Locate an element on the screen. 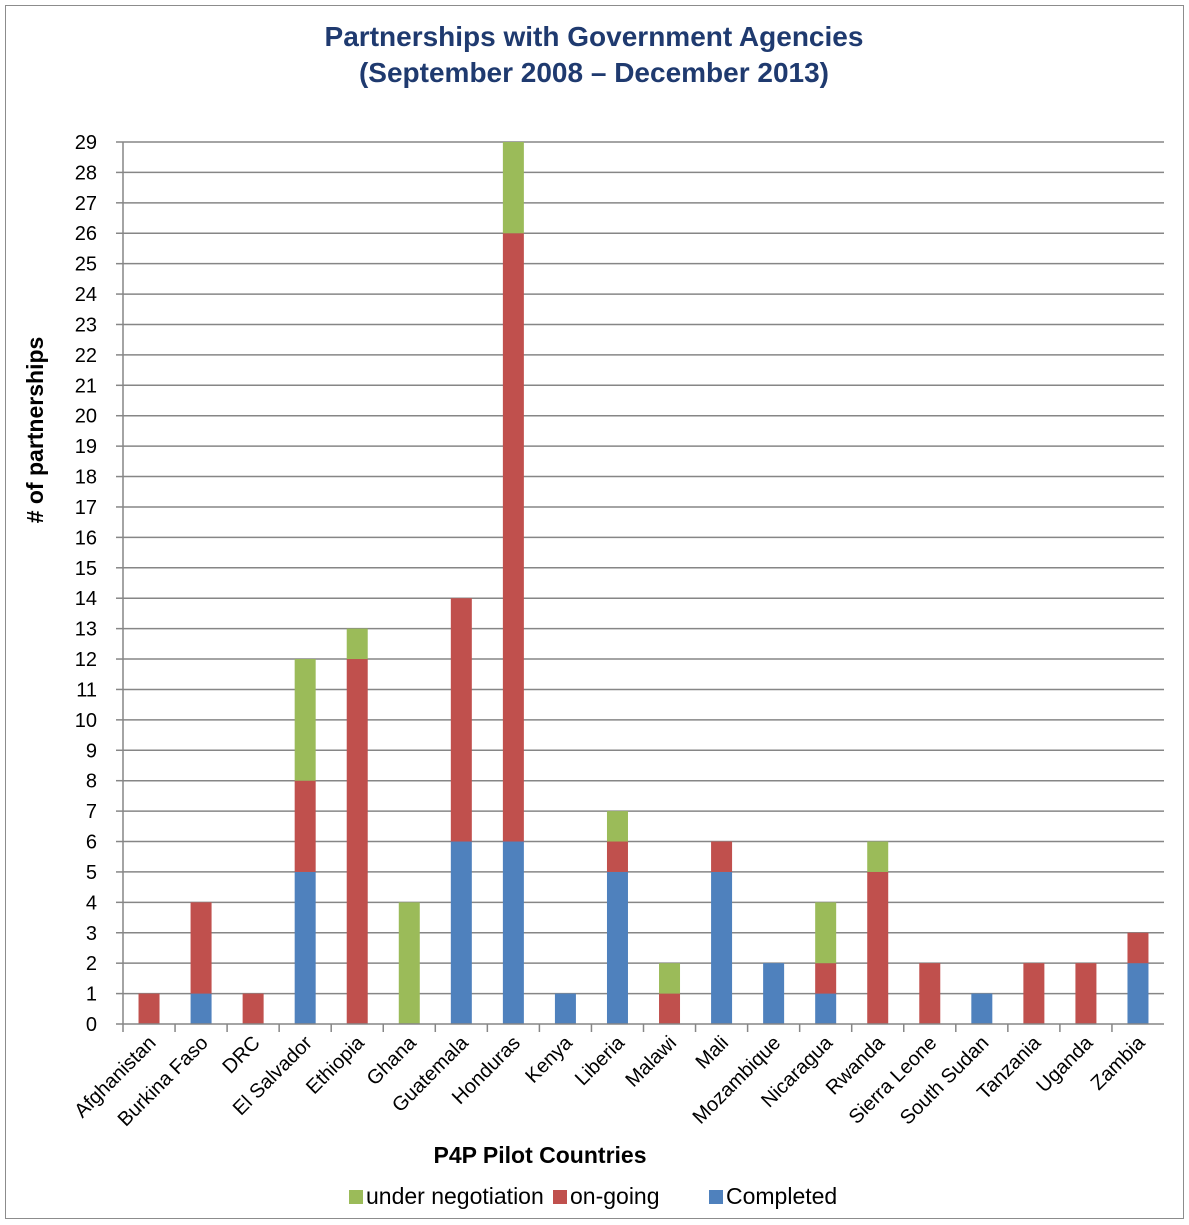 Image resolution: width=1189 pixels, height=1225 pixels. bar-rwanda-on-going is located at coordinates (878, 947).